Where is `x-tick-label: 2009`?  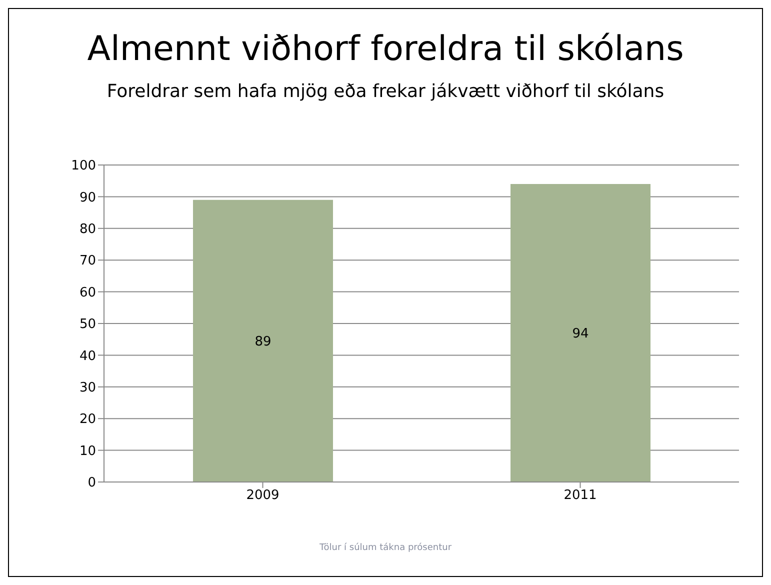
x-tick-label: 2009 is located at coordinates (263, 496).